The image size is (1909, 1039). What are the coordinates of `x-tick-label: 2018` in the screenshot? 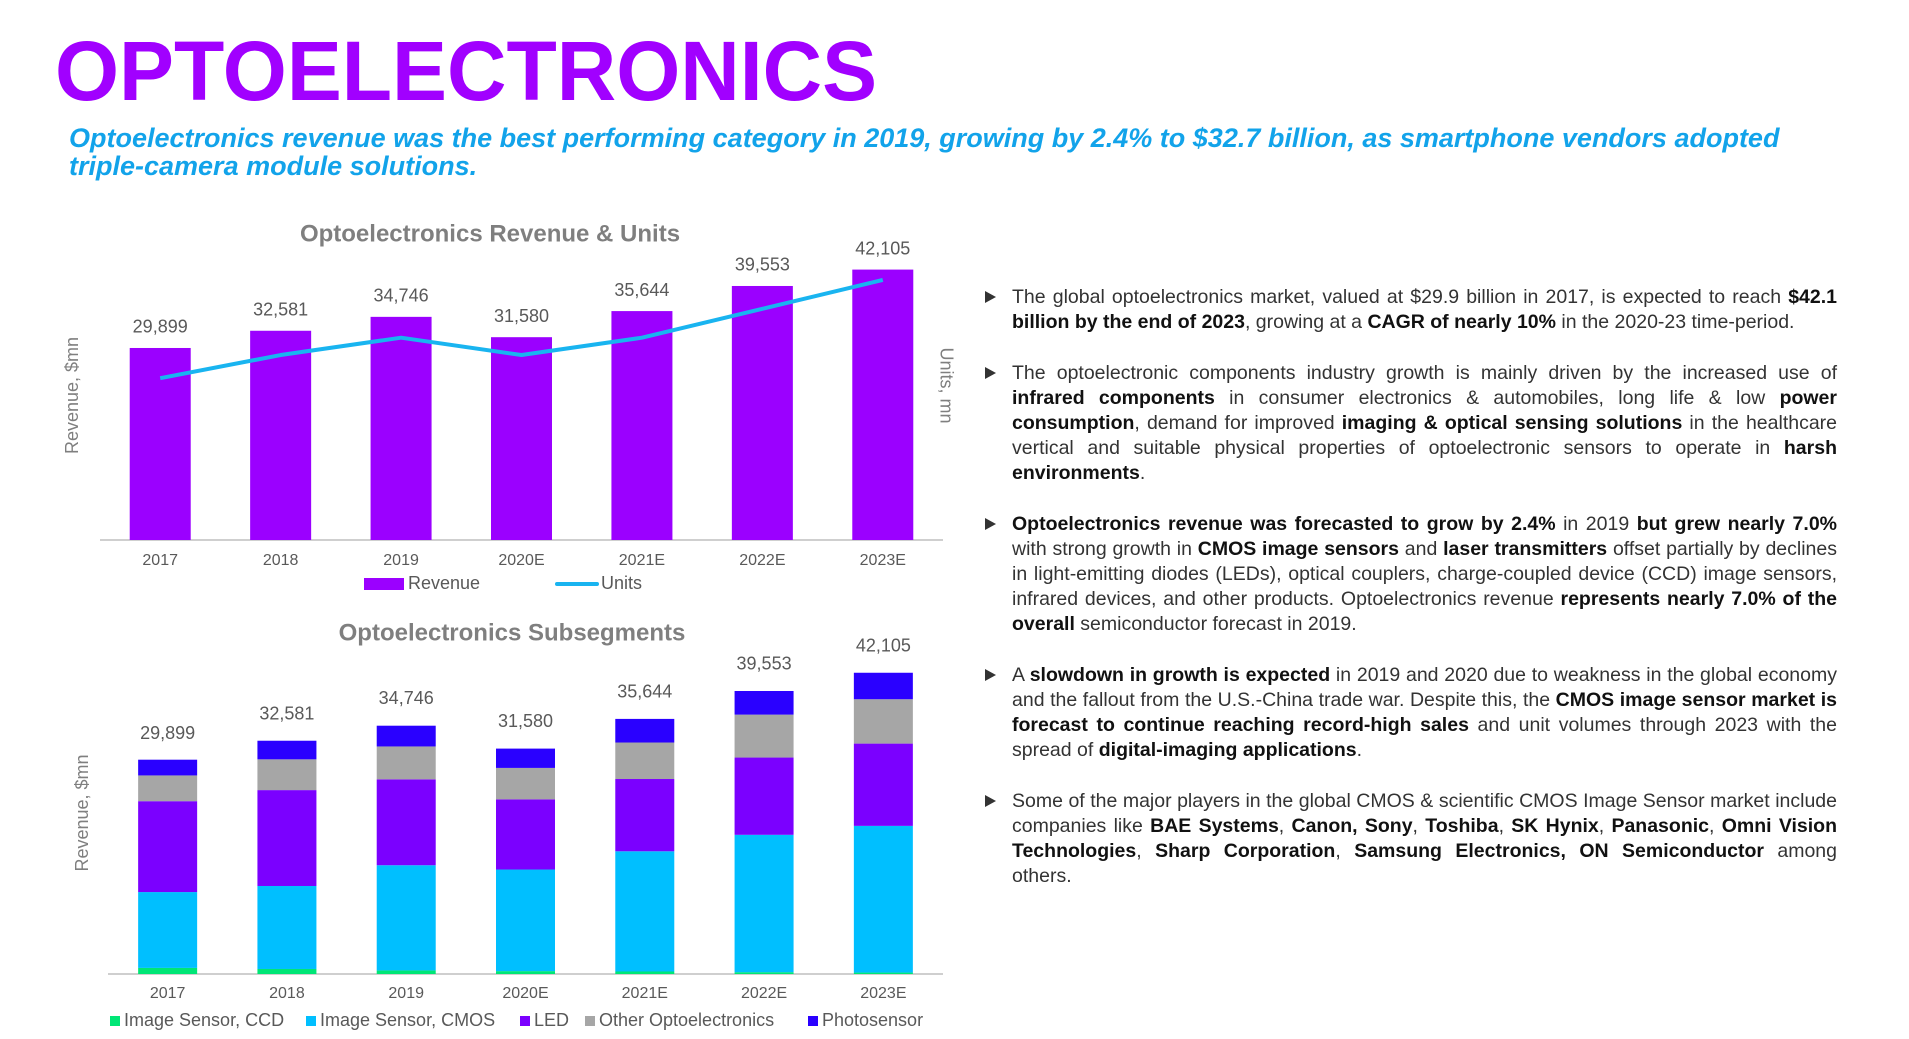 It's located at (281, 560).